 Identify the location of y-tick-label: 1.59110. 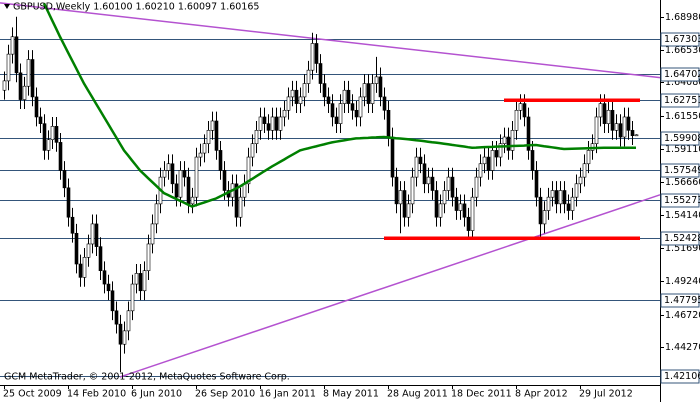
(682, 149).